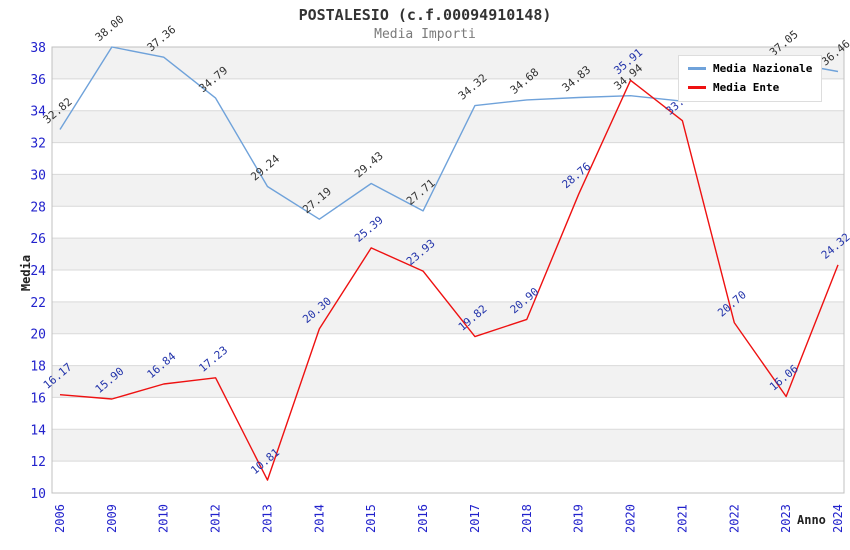  What do you see at coordinates (38, 430) in the screenshot?
I see `y-tick-label: 14` at bounding box center [38, 430].